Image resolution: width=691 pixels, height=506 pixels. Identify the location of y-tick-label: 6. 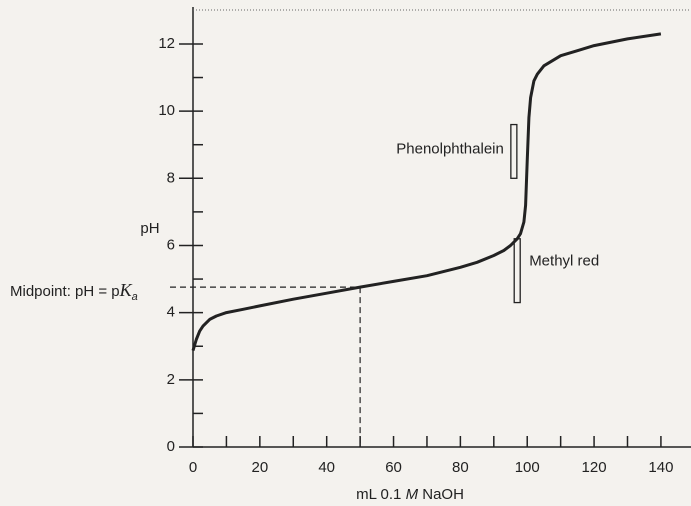
(171, 244).